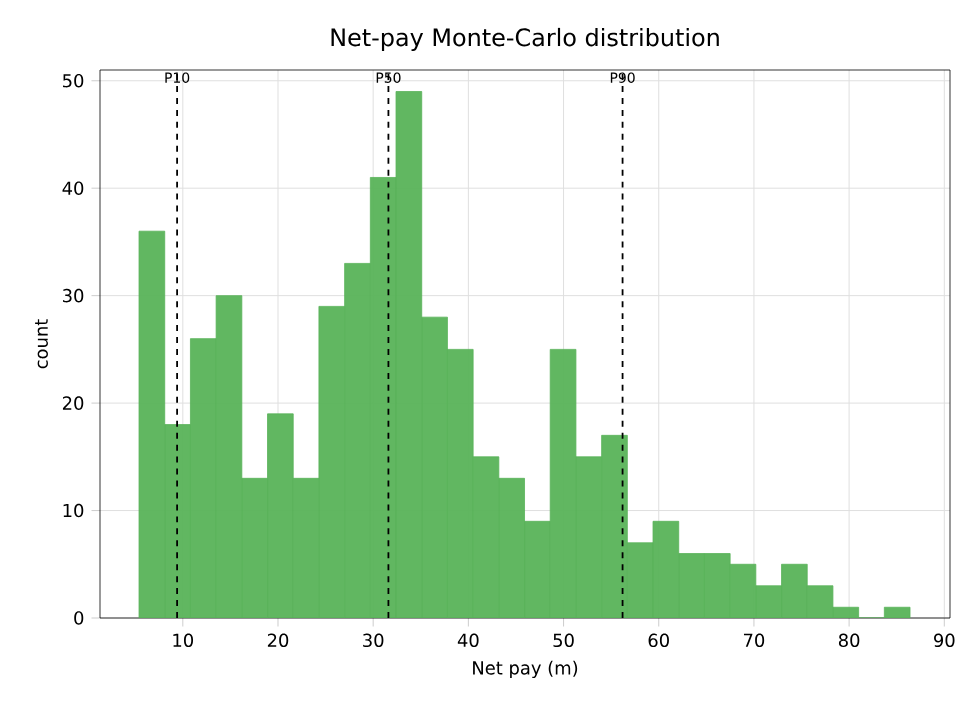  I want to click on y-tick-label: 0, so click(79, 618).